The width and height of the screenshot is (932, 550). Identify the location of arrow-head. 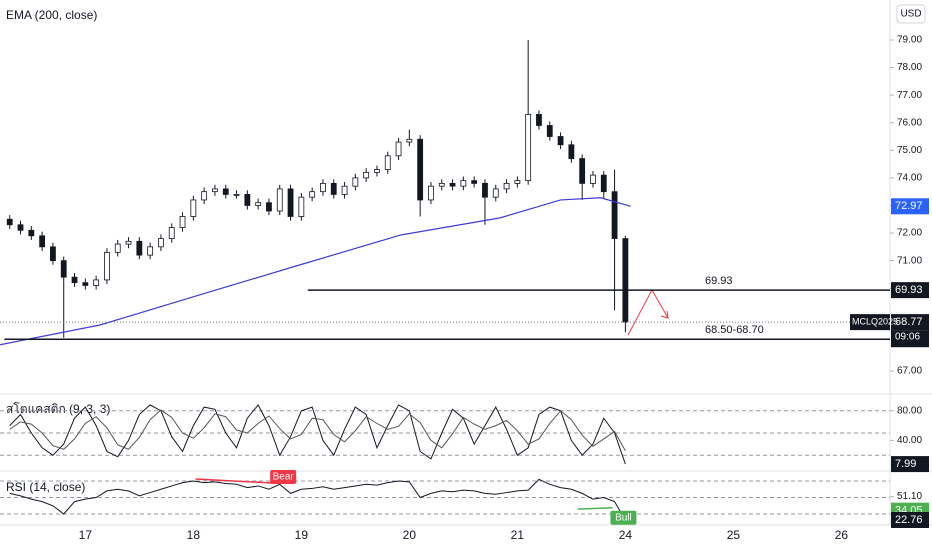
(664, 314).